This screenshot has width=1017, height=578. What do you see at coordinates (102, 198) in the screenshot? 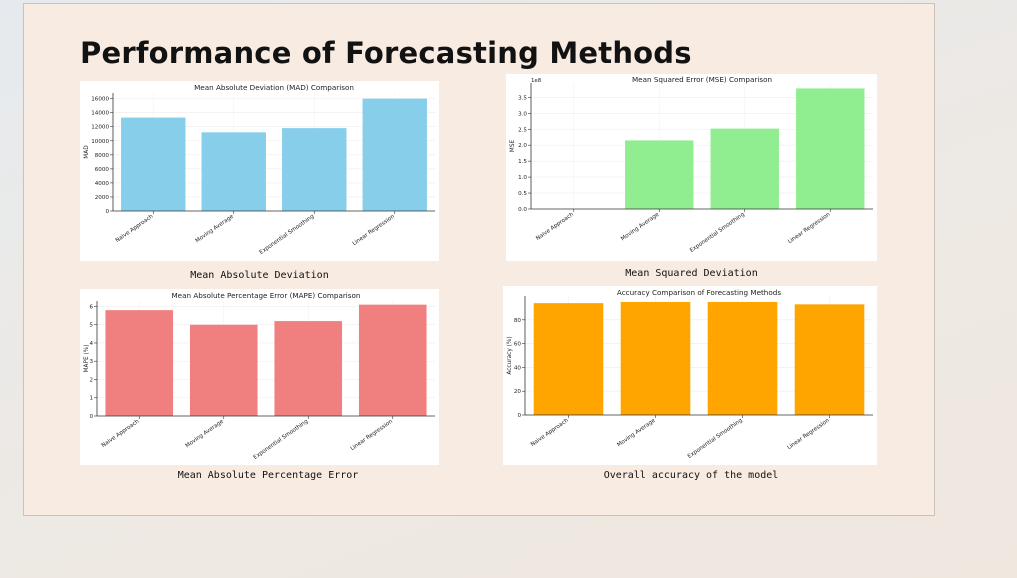
I see `mad-y-tick-label: 2000` at bounding box center [102, 198].